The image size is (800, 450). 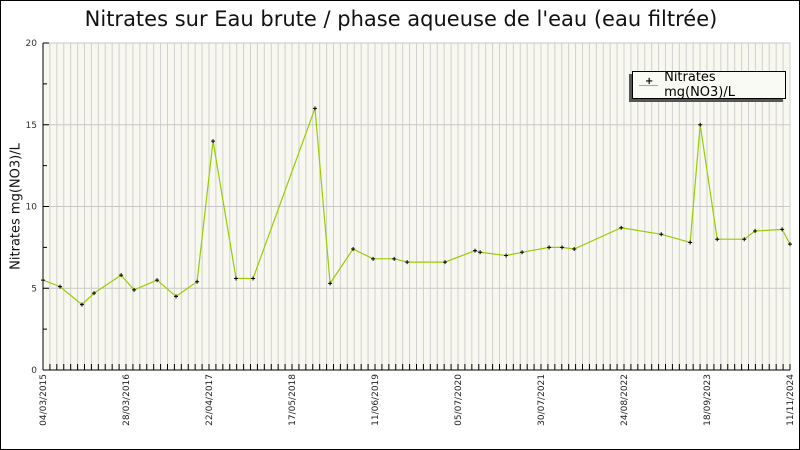 What do you see at coordinates (376, 400) in the screenshot?
I see `x-tick-label: 11/06/2019` at bounding box center [376, 400].